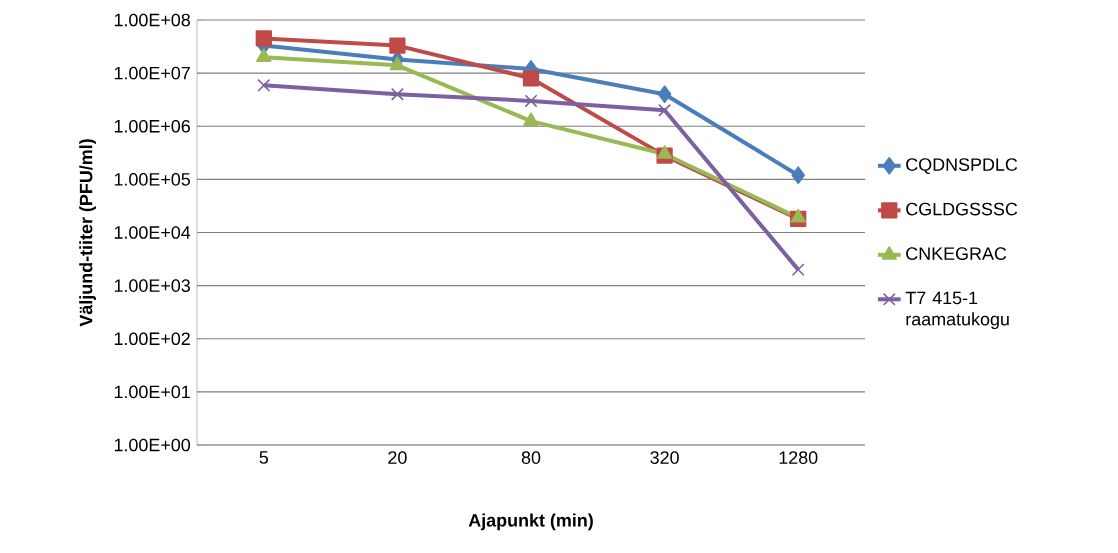 This screenshot has height=553, width=1118. I want to click on y-tick-label: 1.00E+03, so click(152, 285).